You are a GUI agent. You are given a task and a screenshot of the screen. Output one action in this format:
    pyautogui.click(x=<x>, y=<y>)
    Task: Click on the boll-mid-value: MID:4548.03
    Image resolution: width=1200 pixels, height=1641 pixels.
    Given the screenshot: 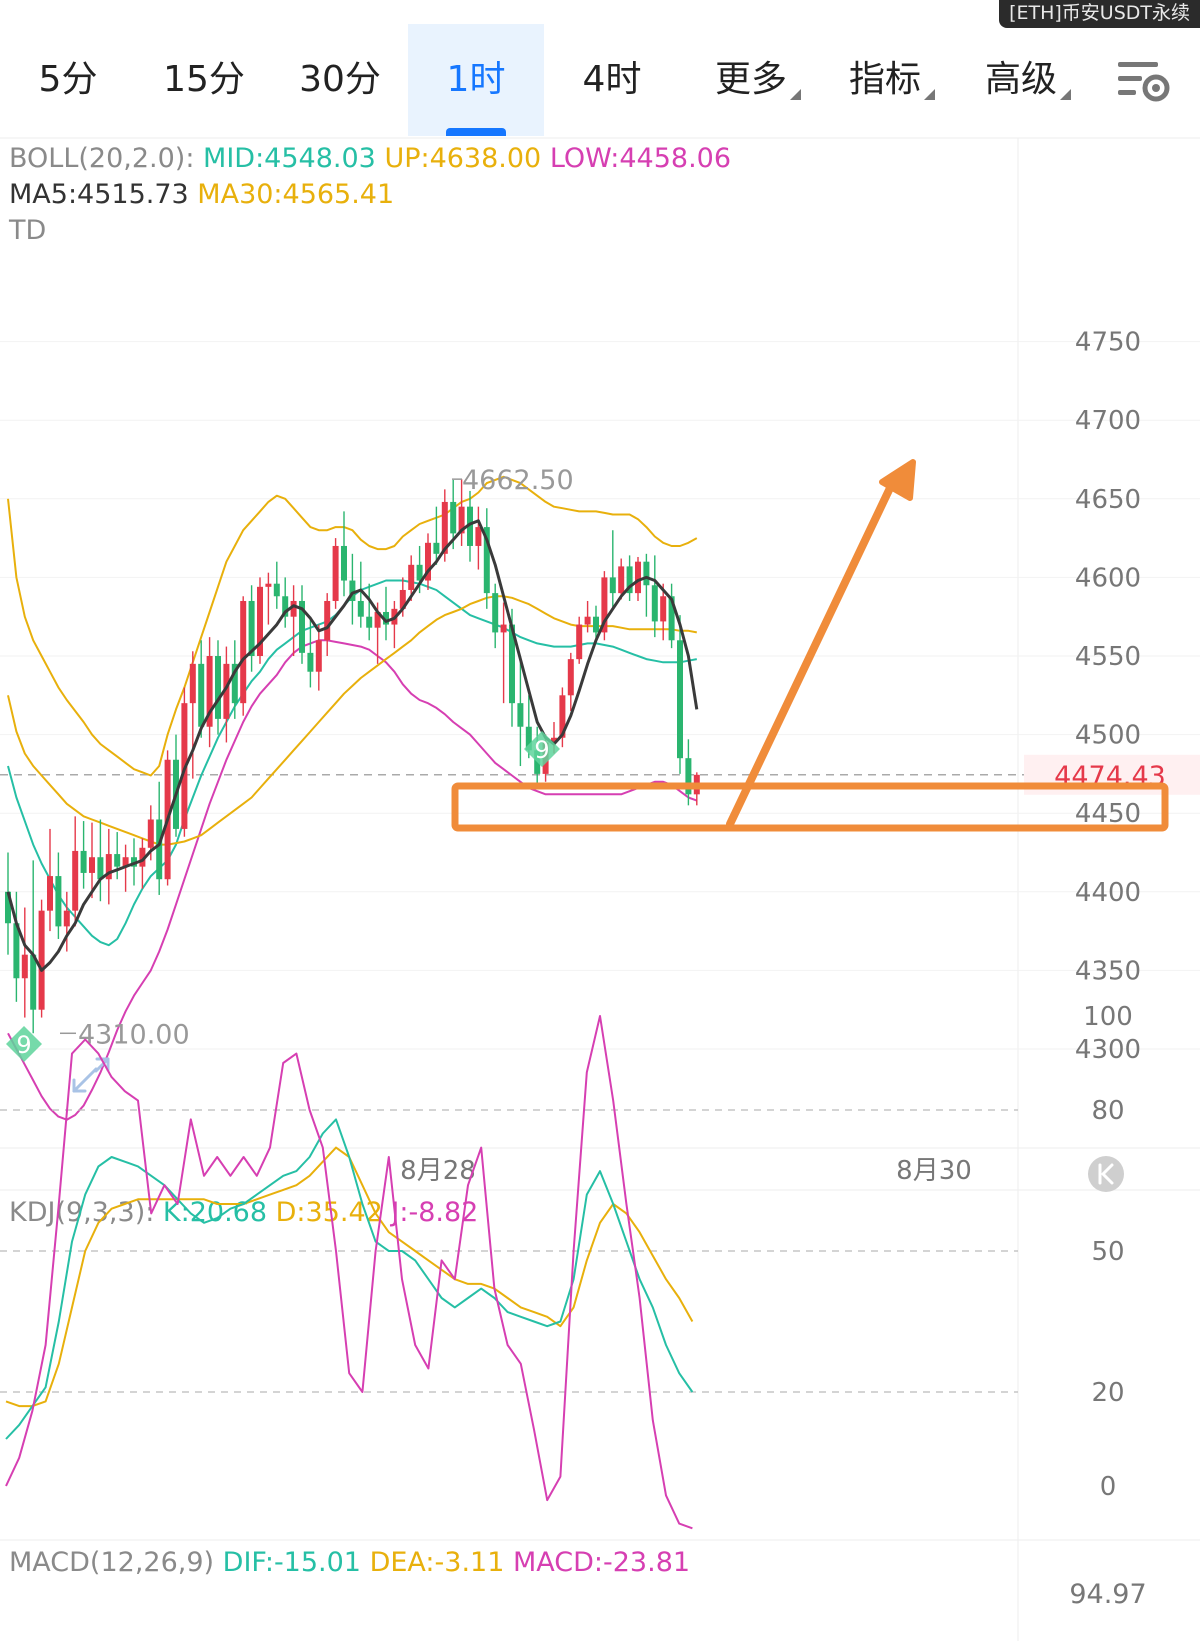 What is the action you would take?
    pyautogui.click(x=289, y=158)
    